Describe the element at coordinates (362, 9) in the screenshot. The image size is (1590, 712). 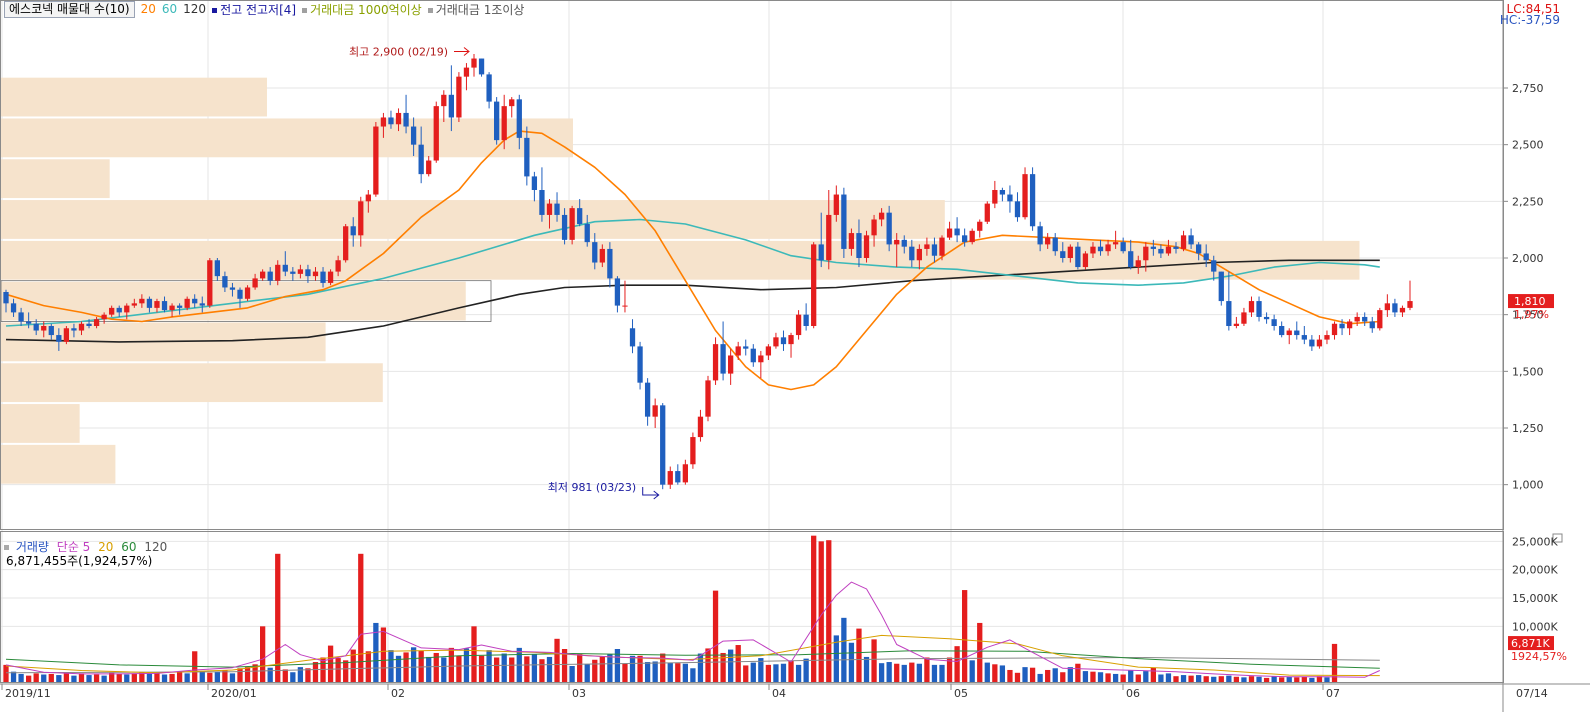
I see `legend-turnover1: 거래대금 1000억이상` at that location.